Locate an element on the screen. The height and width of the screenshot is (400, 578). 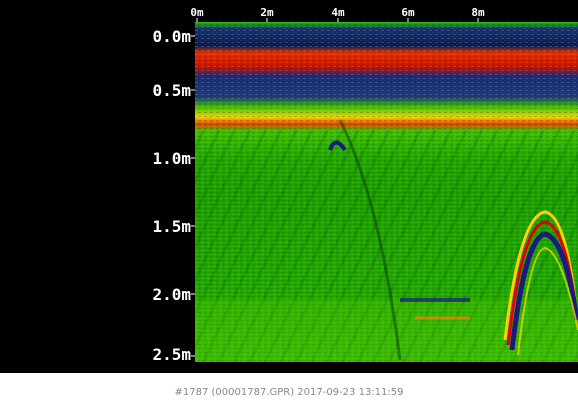
x-tick-label: 4m is located at coordinates (338, 12).